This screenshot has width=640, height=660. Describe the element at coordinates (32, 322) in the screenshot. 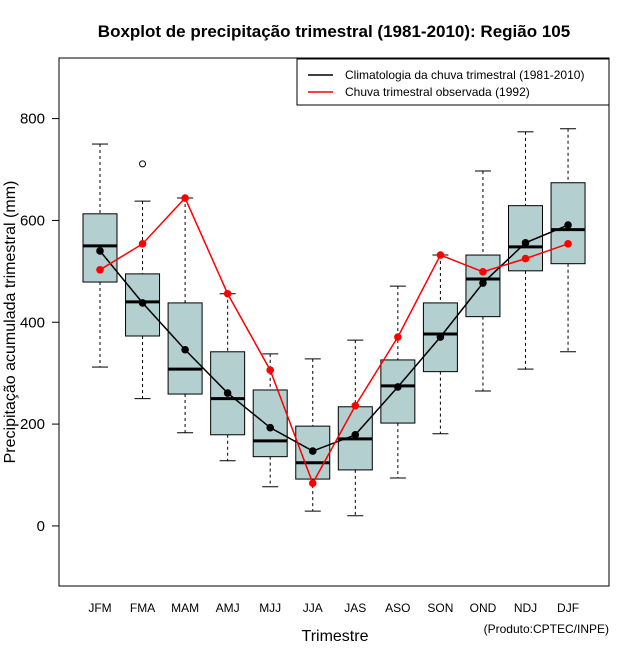

I see `y-tick-label: 400` at that location.